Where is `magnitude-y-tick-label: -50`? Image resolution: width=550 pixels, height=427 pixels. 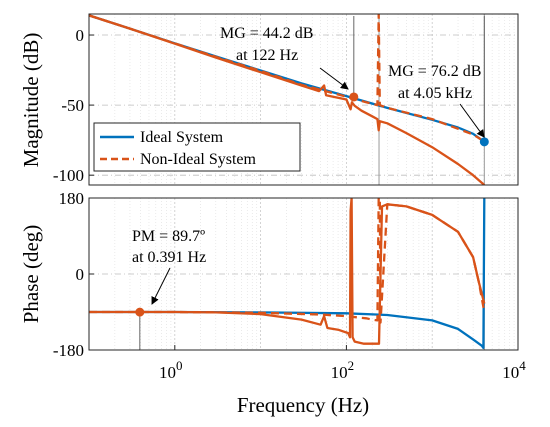
magnitude-y-tick-label: -50 is located at coordinates (72, 105).